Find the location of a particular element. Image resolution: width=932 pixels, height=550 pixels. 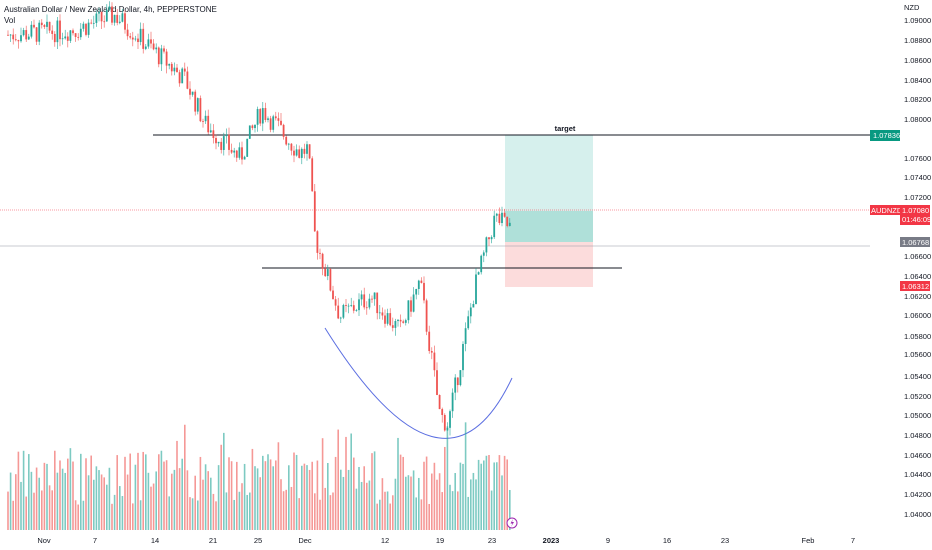

y-tick-label: 1.08800 is located at coordinates (917, 40).